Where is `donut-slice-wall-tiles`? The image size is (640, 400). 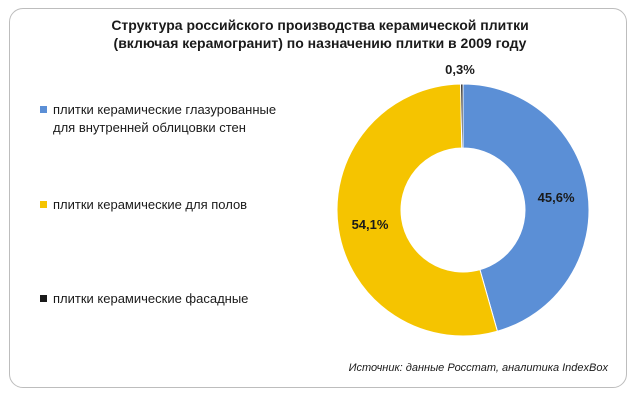 donut-slice-wall-tiles is located at coordinates (526, 207).